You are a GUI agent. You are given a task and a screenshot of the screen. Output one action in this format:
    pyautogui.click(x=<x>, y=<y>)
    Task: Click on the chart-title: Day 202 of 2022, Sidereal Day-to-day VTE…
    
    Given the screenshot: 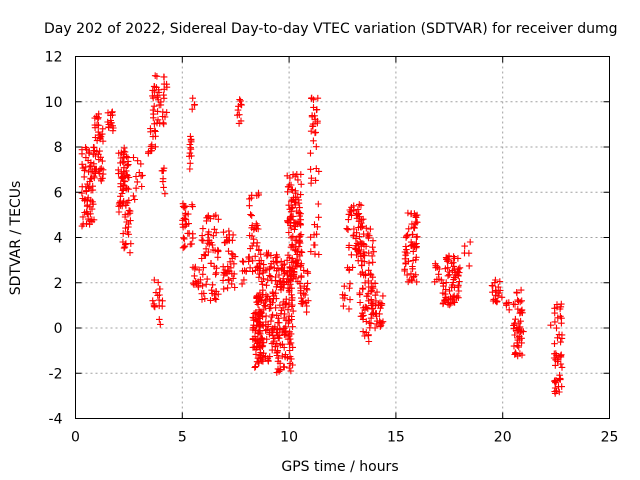 What is the action you would take?
    pyautogui.click(x=331, y=29)
    